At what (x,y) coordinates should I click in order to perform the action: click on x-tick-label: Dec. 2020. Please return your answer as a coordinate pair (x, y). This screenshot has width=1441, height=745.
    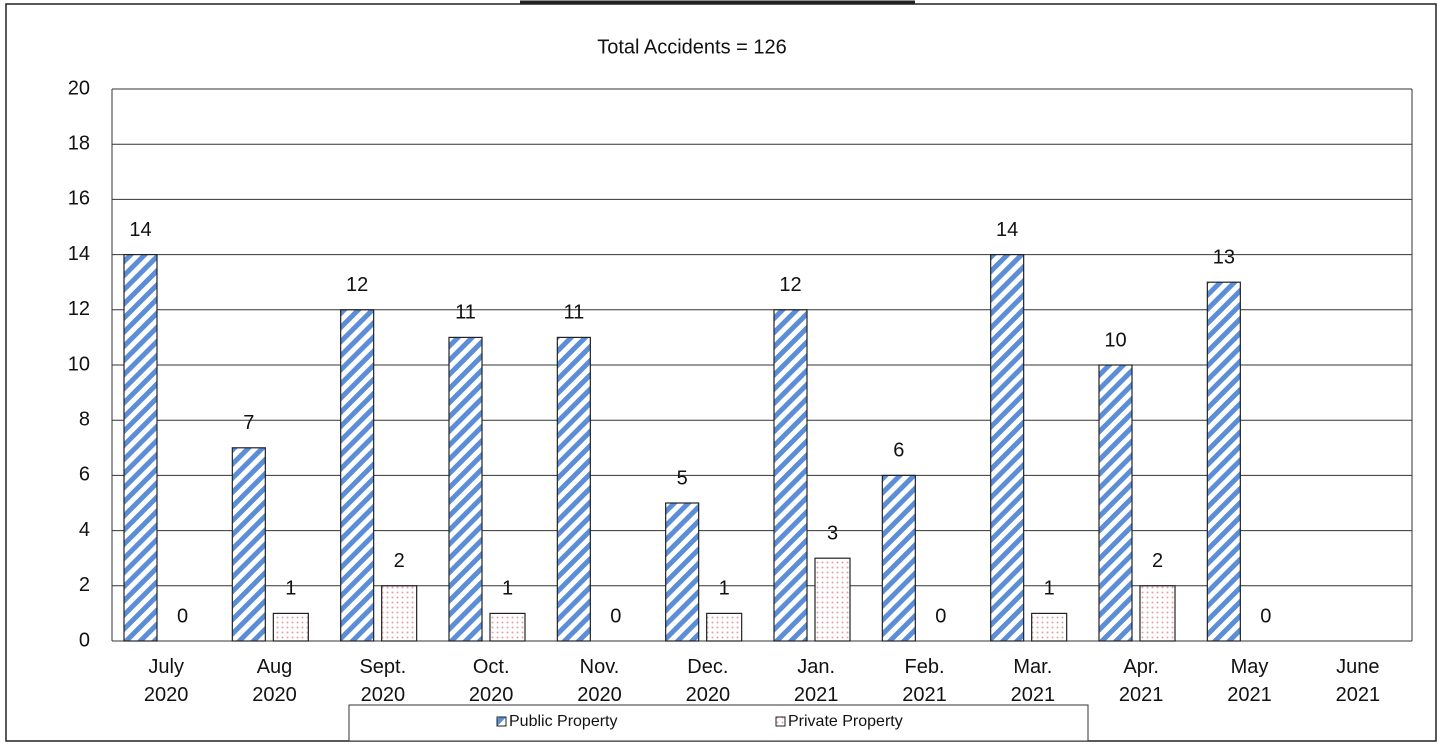
    Looking at the image, I should click on (708, 681).